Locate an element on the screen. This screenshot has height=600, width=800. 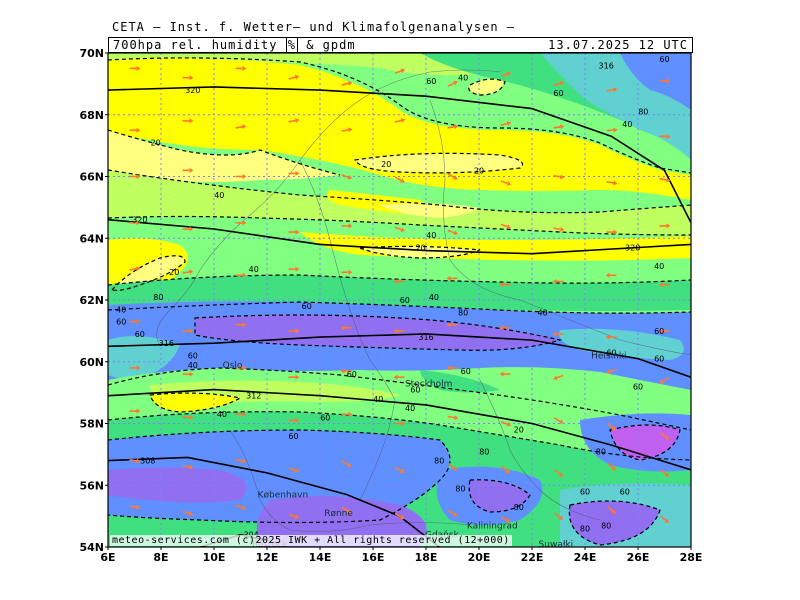
rh-contour-80-se is located at coordinates (499, 496).